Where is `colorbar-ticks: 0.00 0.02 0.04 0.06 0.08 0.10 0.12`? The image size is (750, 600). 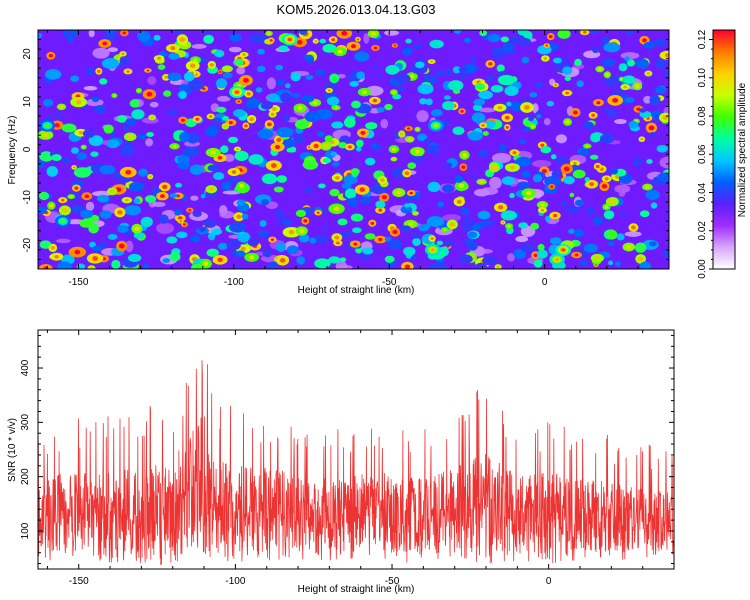
colorbar-ticks: 0.00 0.02 0.04 0.06 0.08 0.10 0.12 is located at coordinates (705, 154).